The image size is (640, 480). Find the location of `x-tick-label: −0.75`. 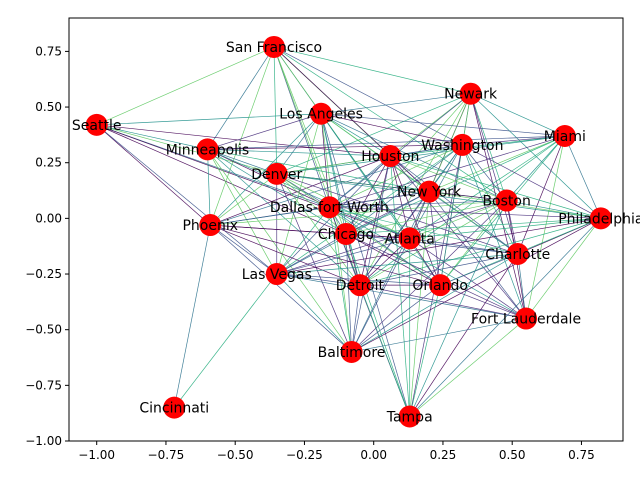

x-tick-label: −0.75 is located at coordinates (166, 455).